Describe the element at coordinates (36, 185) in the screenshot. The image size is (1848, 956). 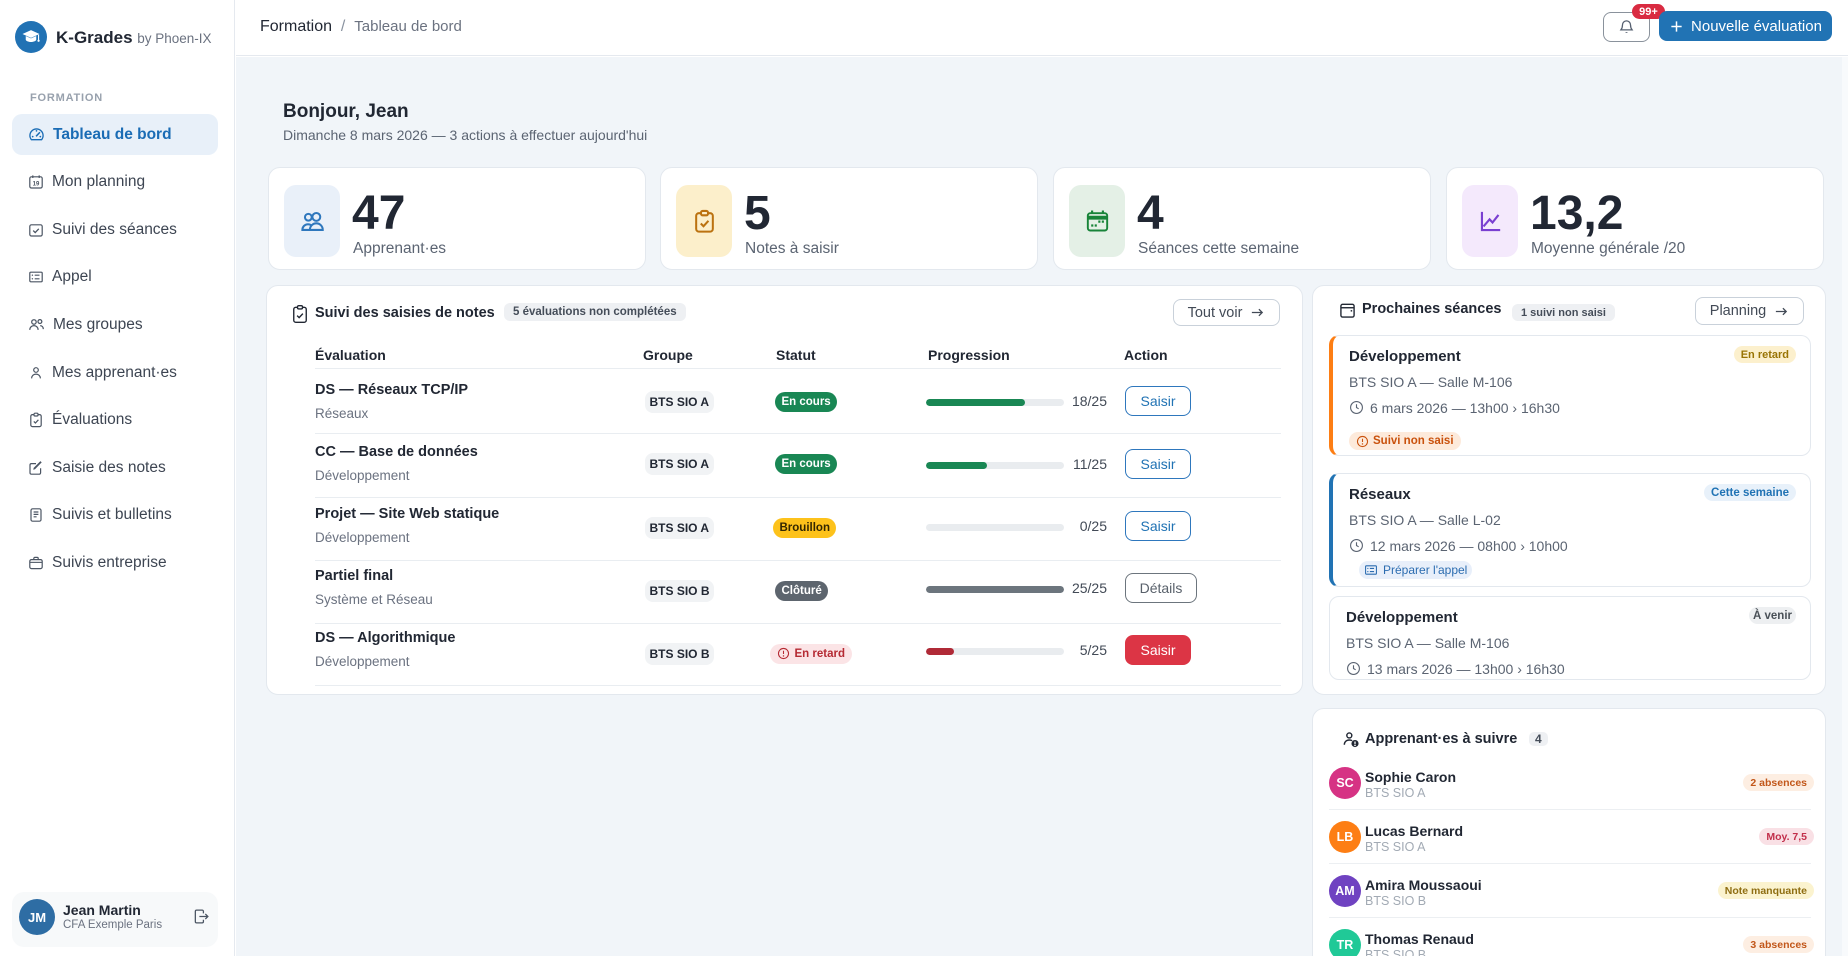
I see `svg-text: 19` at that location.